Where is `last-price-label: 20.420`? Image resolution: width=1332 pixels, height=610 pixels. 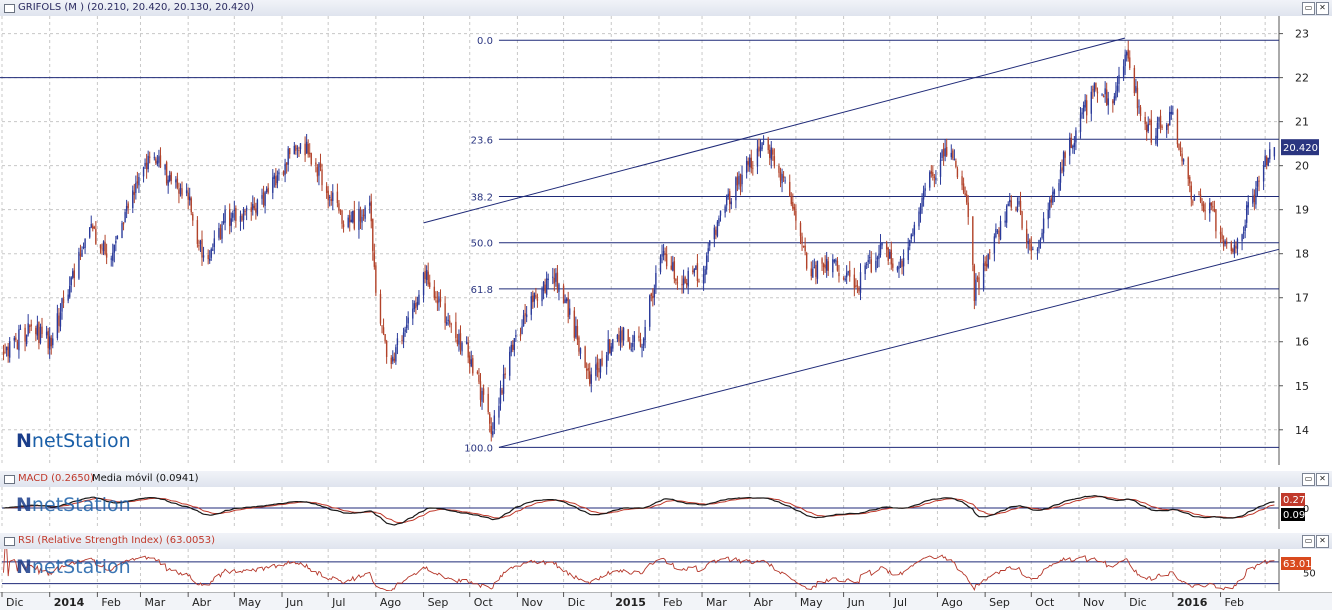
last-price-label: 20.420 is located at coordinates (1300, 148).